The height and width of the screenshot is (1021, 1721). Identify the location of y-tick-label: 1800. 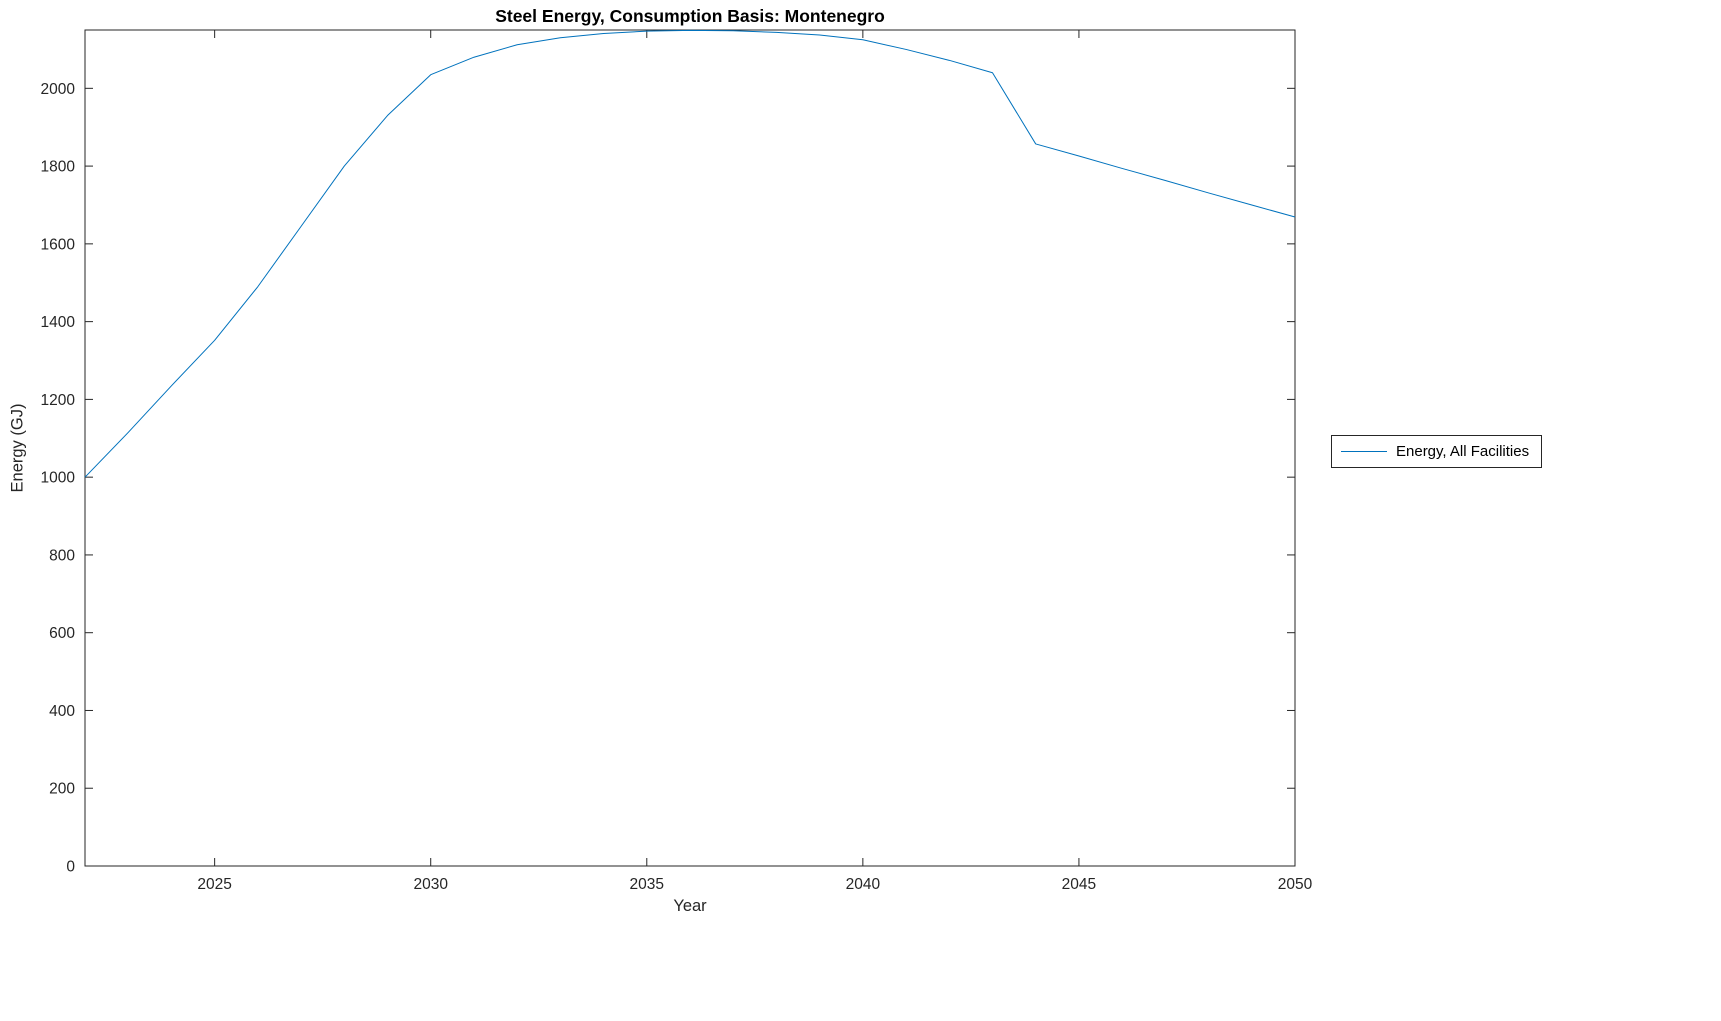
(58, 167).